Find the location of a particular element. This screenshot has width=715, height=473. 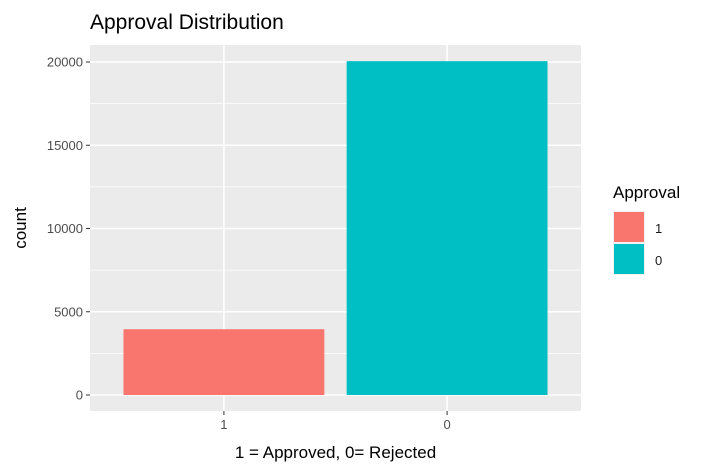

legend-entries: 10 is located at coordinates (637, 243).